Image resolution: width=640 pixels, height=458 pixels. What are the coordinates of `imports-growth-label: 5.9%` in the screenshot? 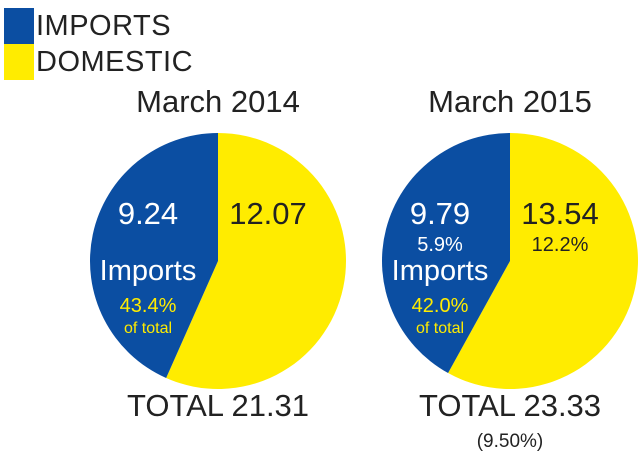 It's located at (440, 245).